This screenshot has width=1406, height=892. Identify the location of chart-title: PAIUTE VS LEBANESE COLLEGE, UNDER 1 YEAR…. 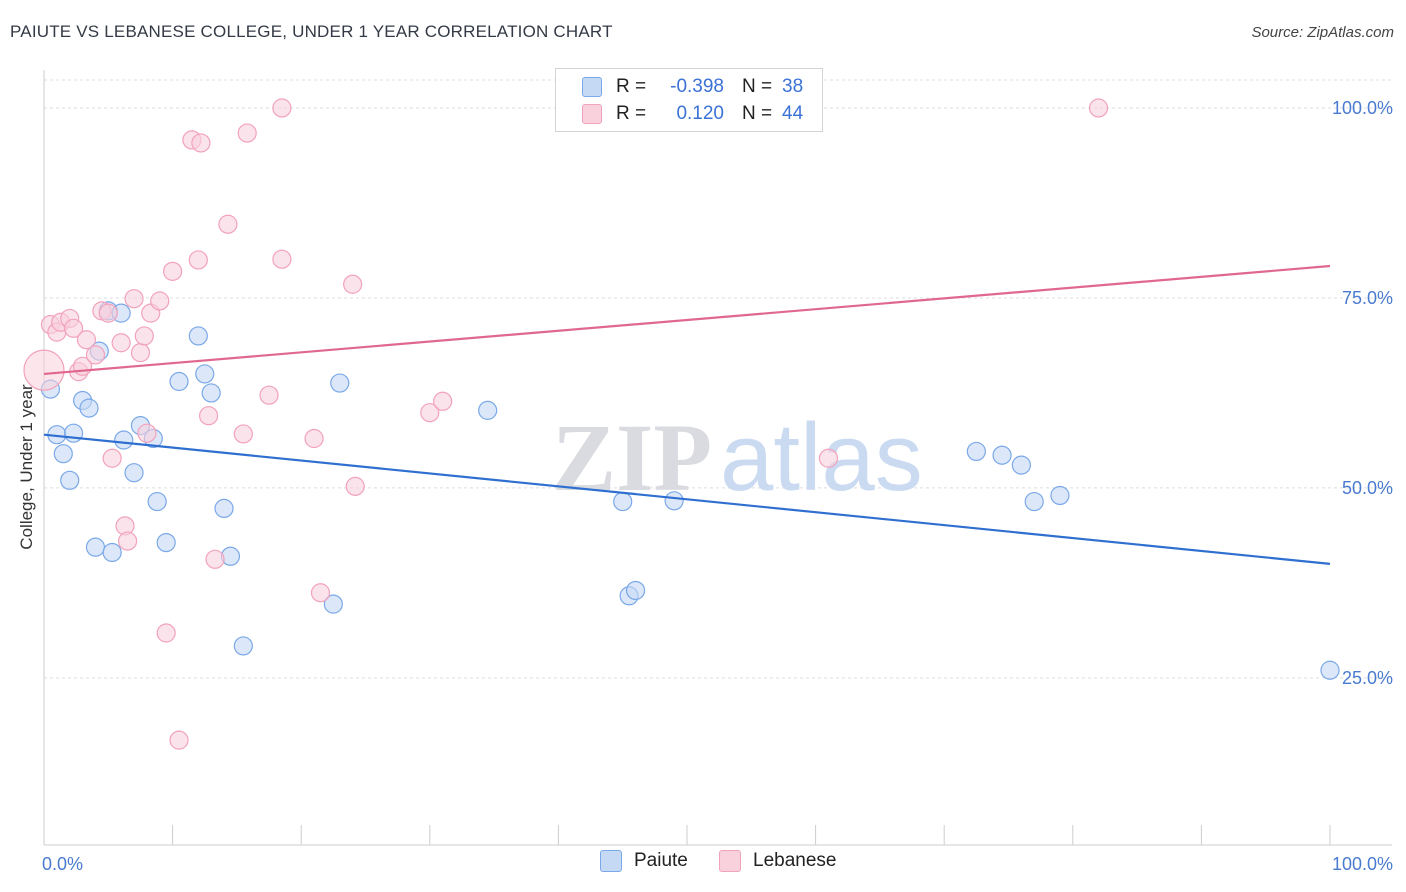
(311, 31).